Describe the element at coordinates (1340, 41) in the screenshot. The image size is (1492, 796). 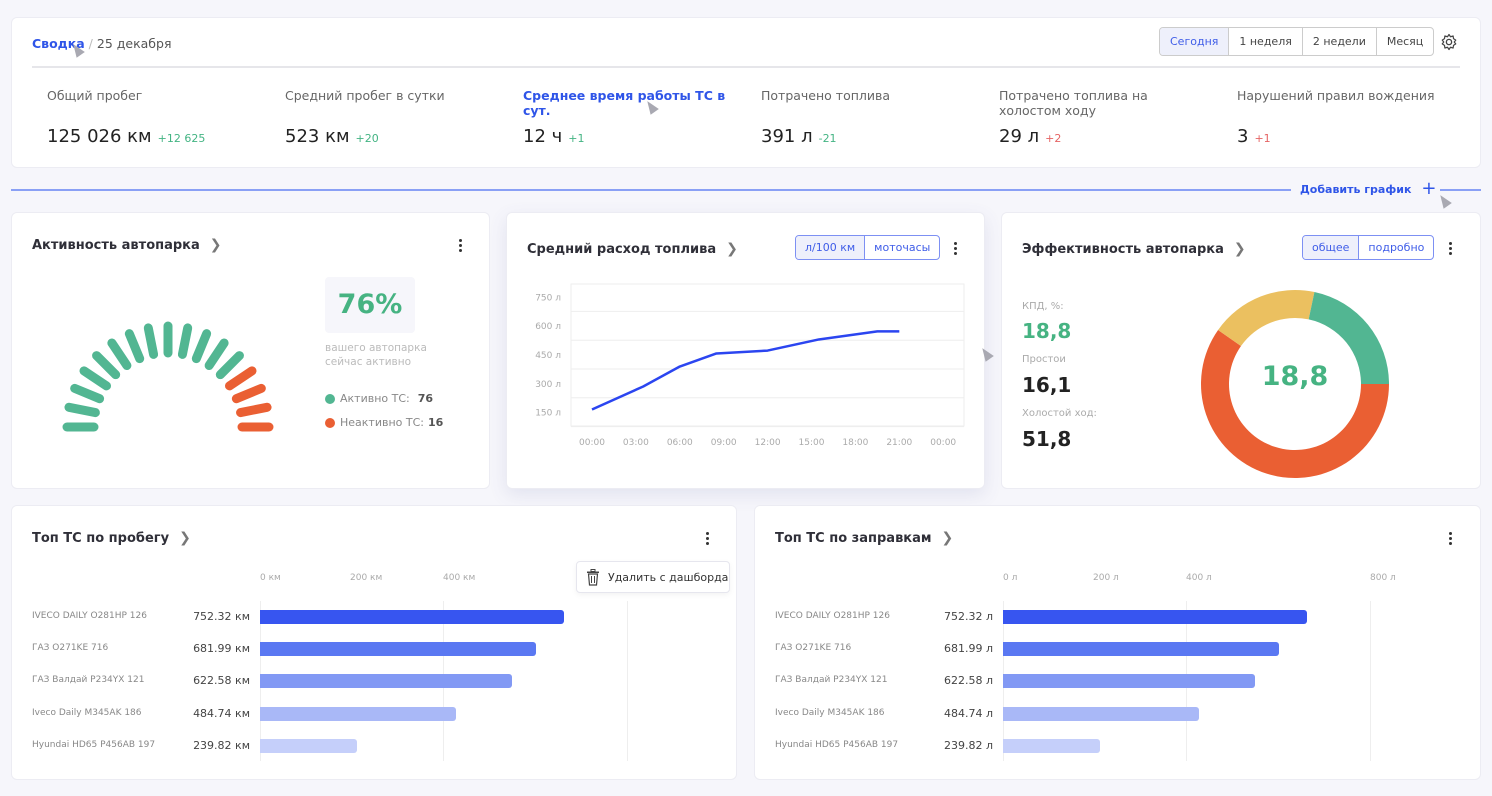
I see `period-2-weeks: 2 недели` at that location.